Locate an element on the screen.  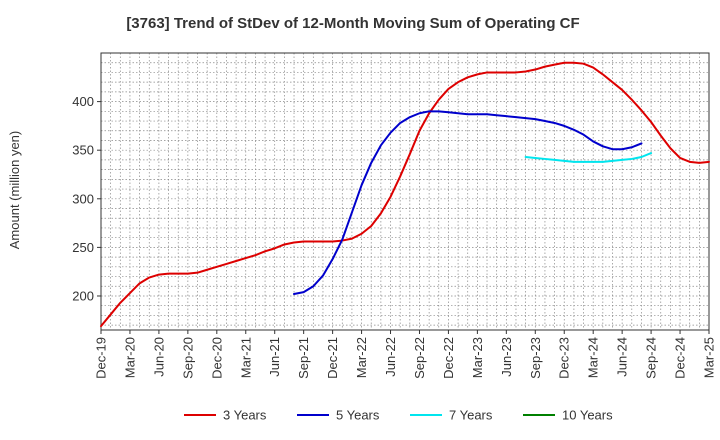
legend-label: 5 Years is located at coordinates (358, 415).